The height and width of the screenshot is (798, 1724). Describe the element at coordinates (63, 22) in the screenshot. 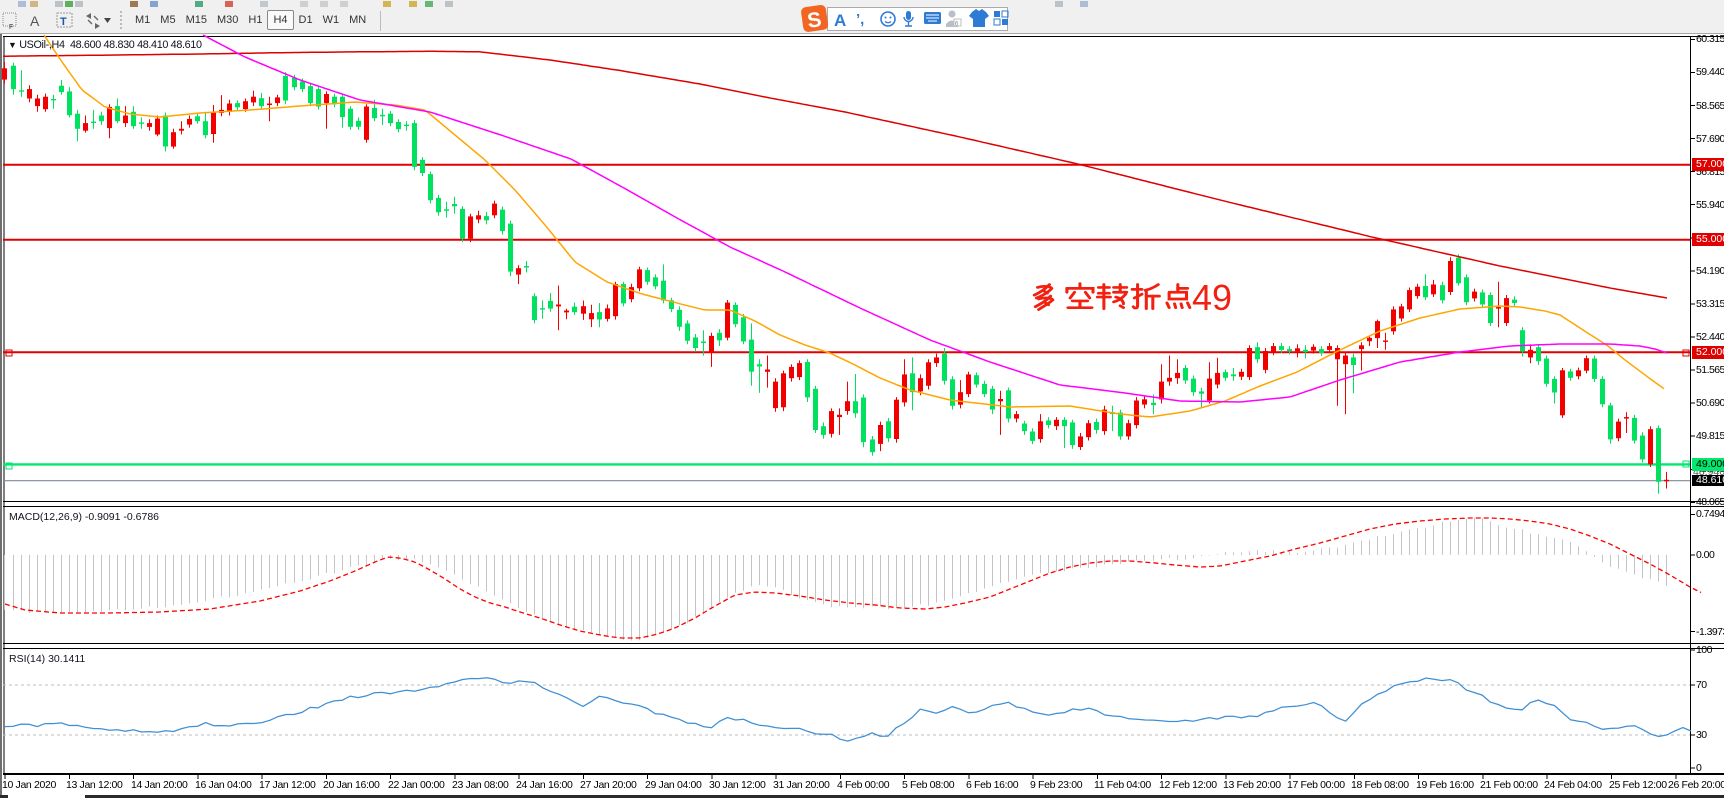

I see `svg-text: T` at that location.